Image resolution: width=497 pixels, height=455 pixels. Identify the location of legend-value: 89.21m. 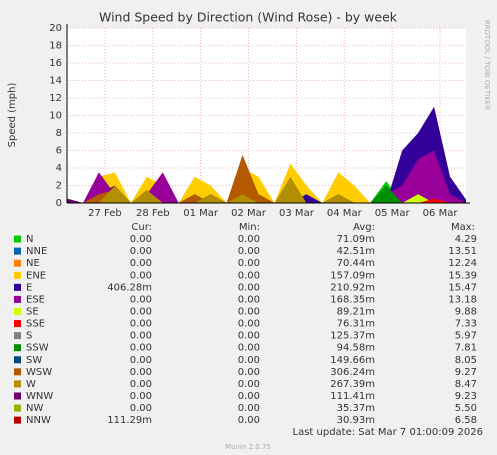
(356, 311).